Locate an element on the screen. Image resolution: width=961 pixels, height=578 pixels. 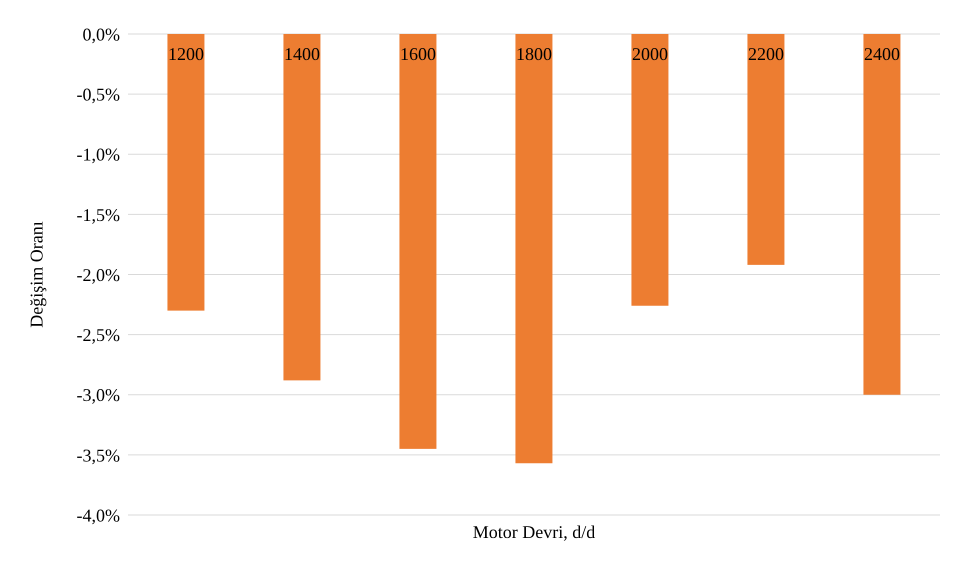
x-tick-label: 2200 is located at coordinates (766, 54).